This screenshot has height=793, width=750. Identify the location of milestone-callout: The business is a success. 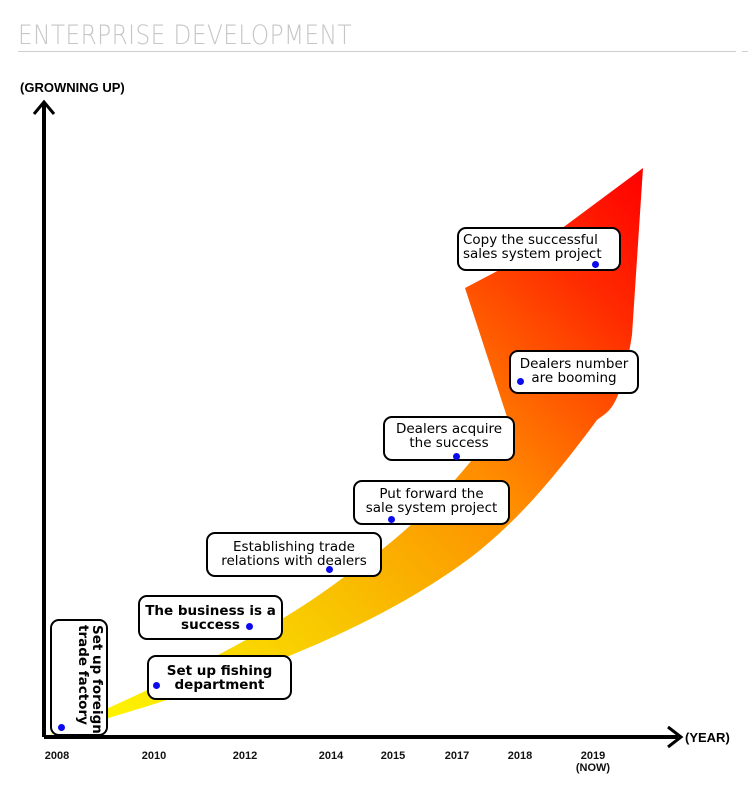
(210, 617).